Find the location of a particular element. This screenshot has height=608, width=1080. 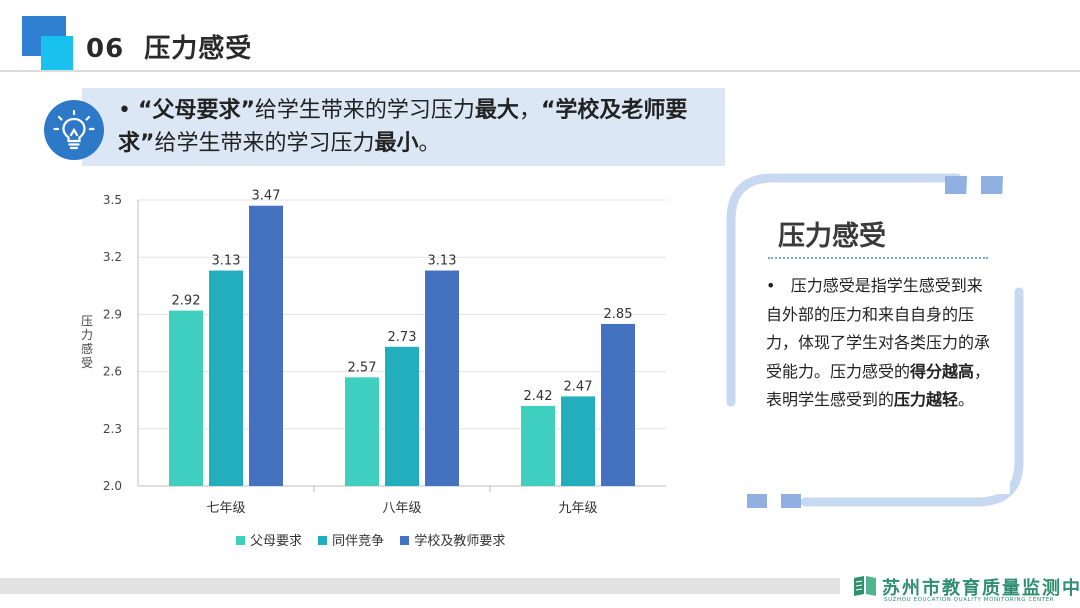

data-label: 2.42 is located at coordinates (538, 396).